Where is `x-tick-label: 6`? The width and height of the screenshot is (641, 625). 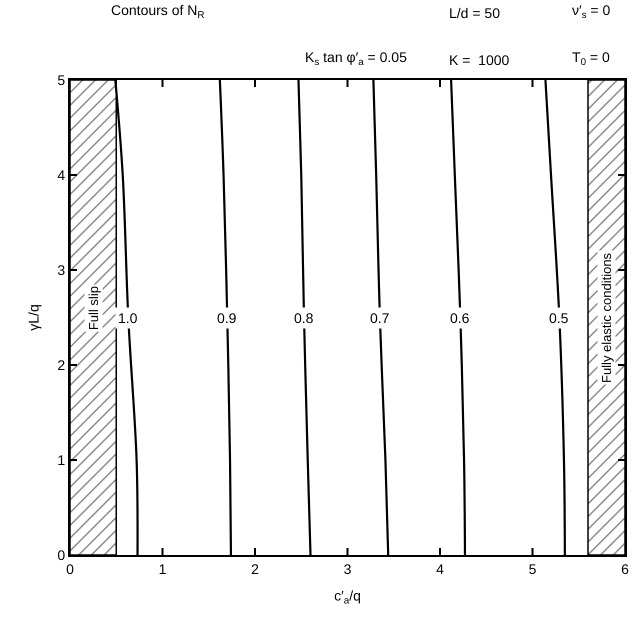
x-tick-label: 6 is located at coordinates (625, 568).